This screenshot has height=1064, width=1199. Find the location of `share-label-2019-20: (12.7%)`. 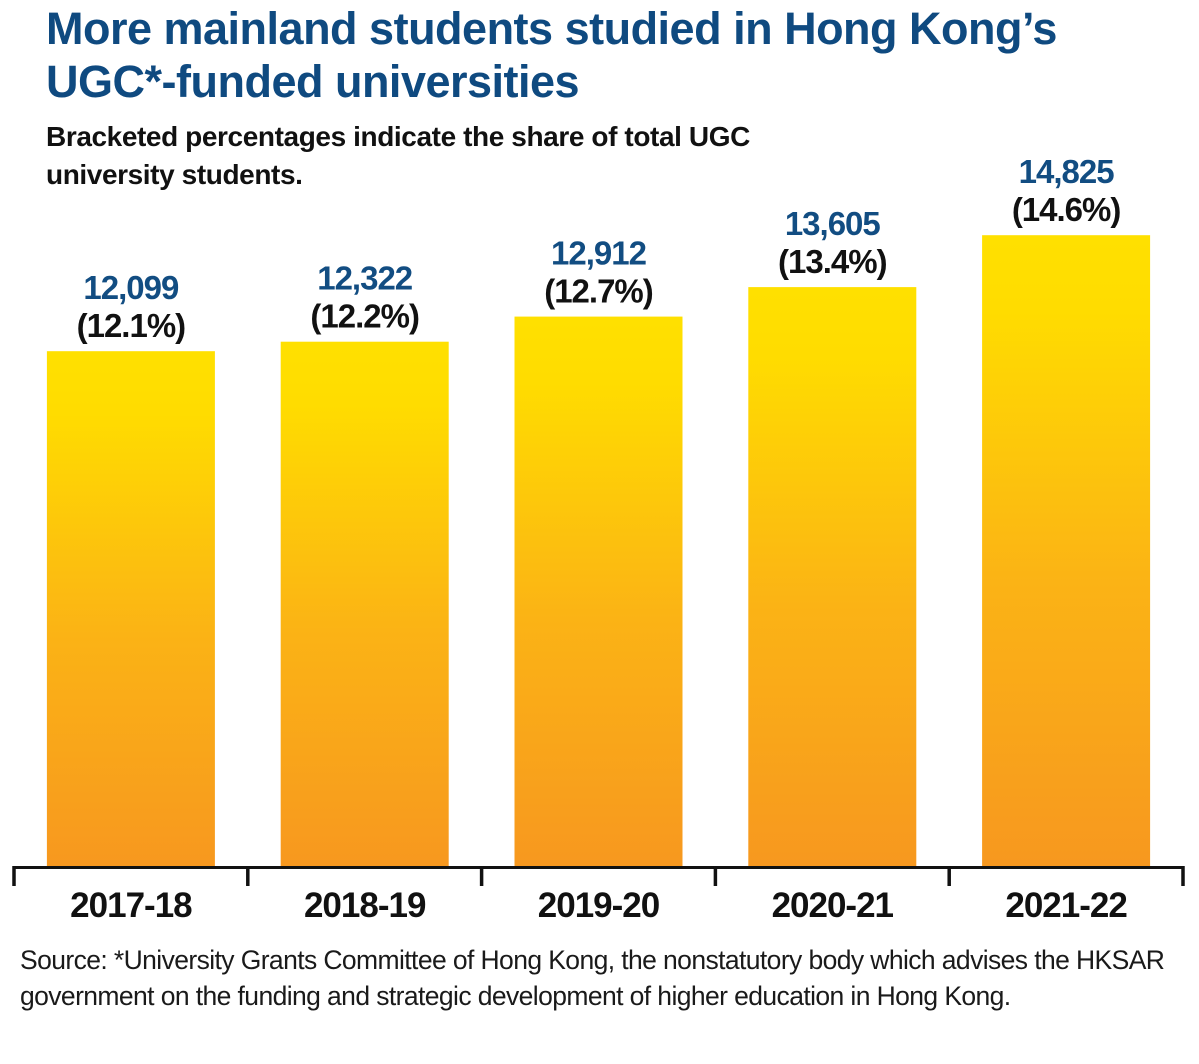

share-label-2019-20: (12.7%) is located at coordinates (598, 291).